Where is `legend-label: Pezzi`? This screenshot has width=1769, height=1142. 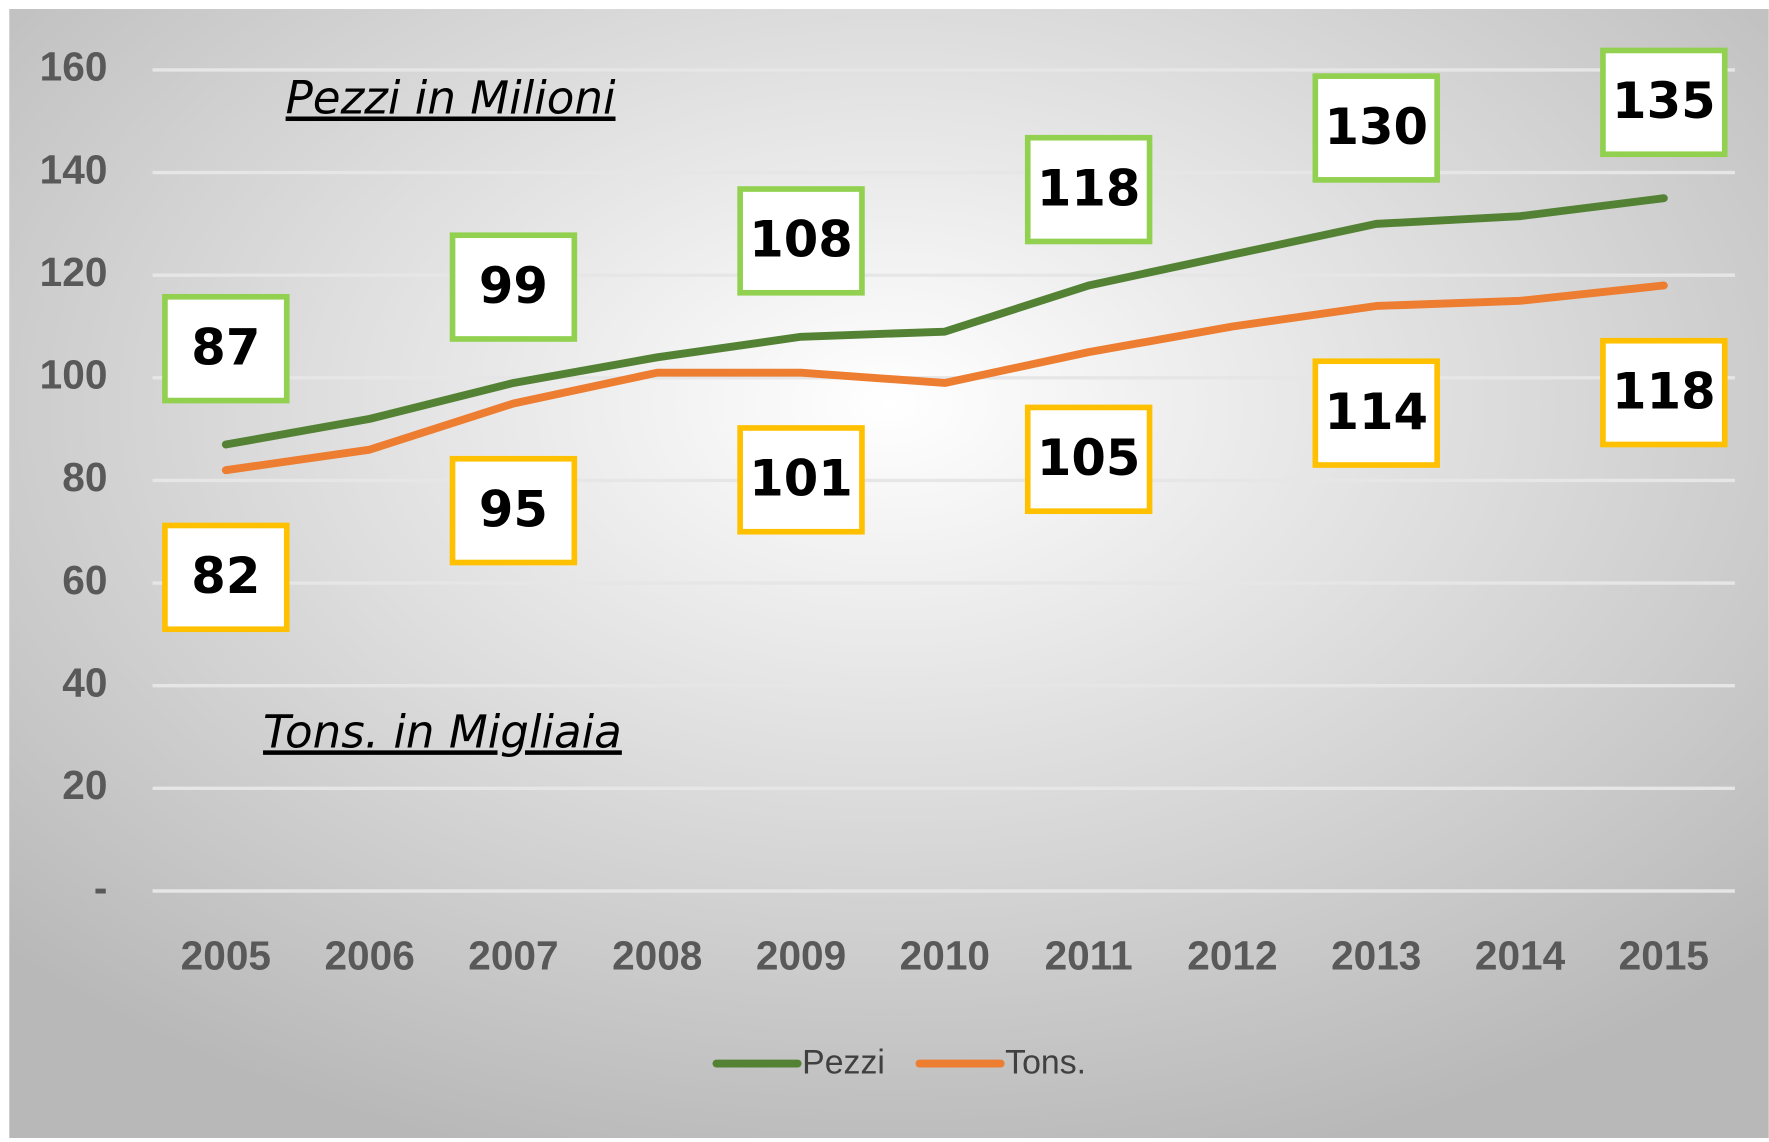 legend-label: Pezzi is located at coordinates (843, 1063).